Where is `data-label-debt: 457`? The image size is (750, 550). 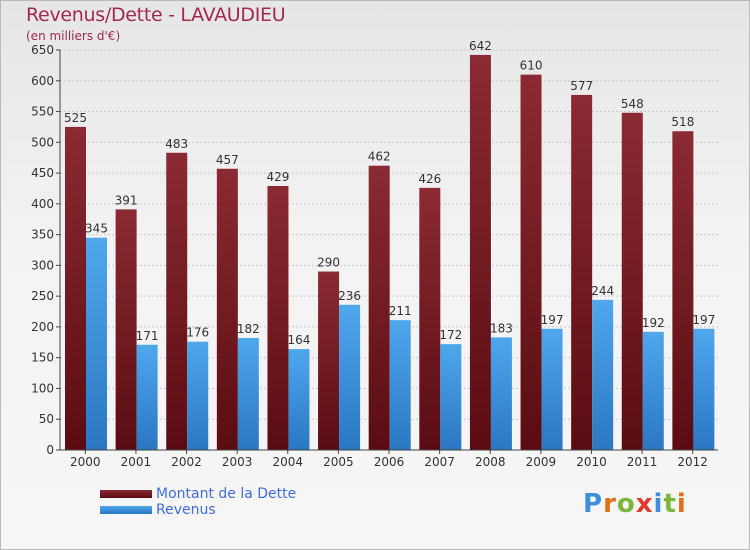
data-label-debt: 457 is located at coordinates (227, 160).